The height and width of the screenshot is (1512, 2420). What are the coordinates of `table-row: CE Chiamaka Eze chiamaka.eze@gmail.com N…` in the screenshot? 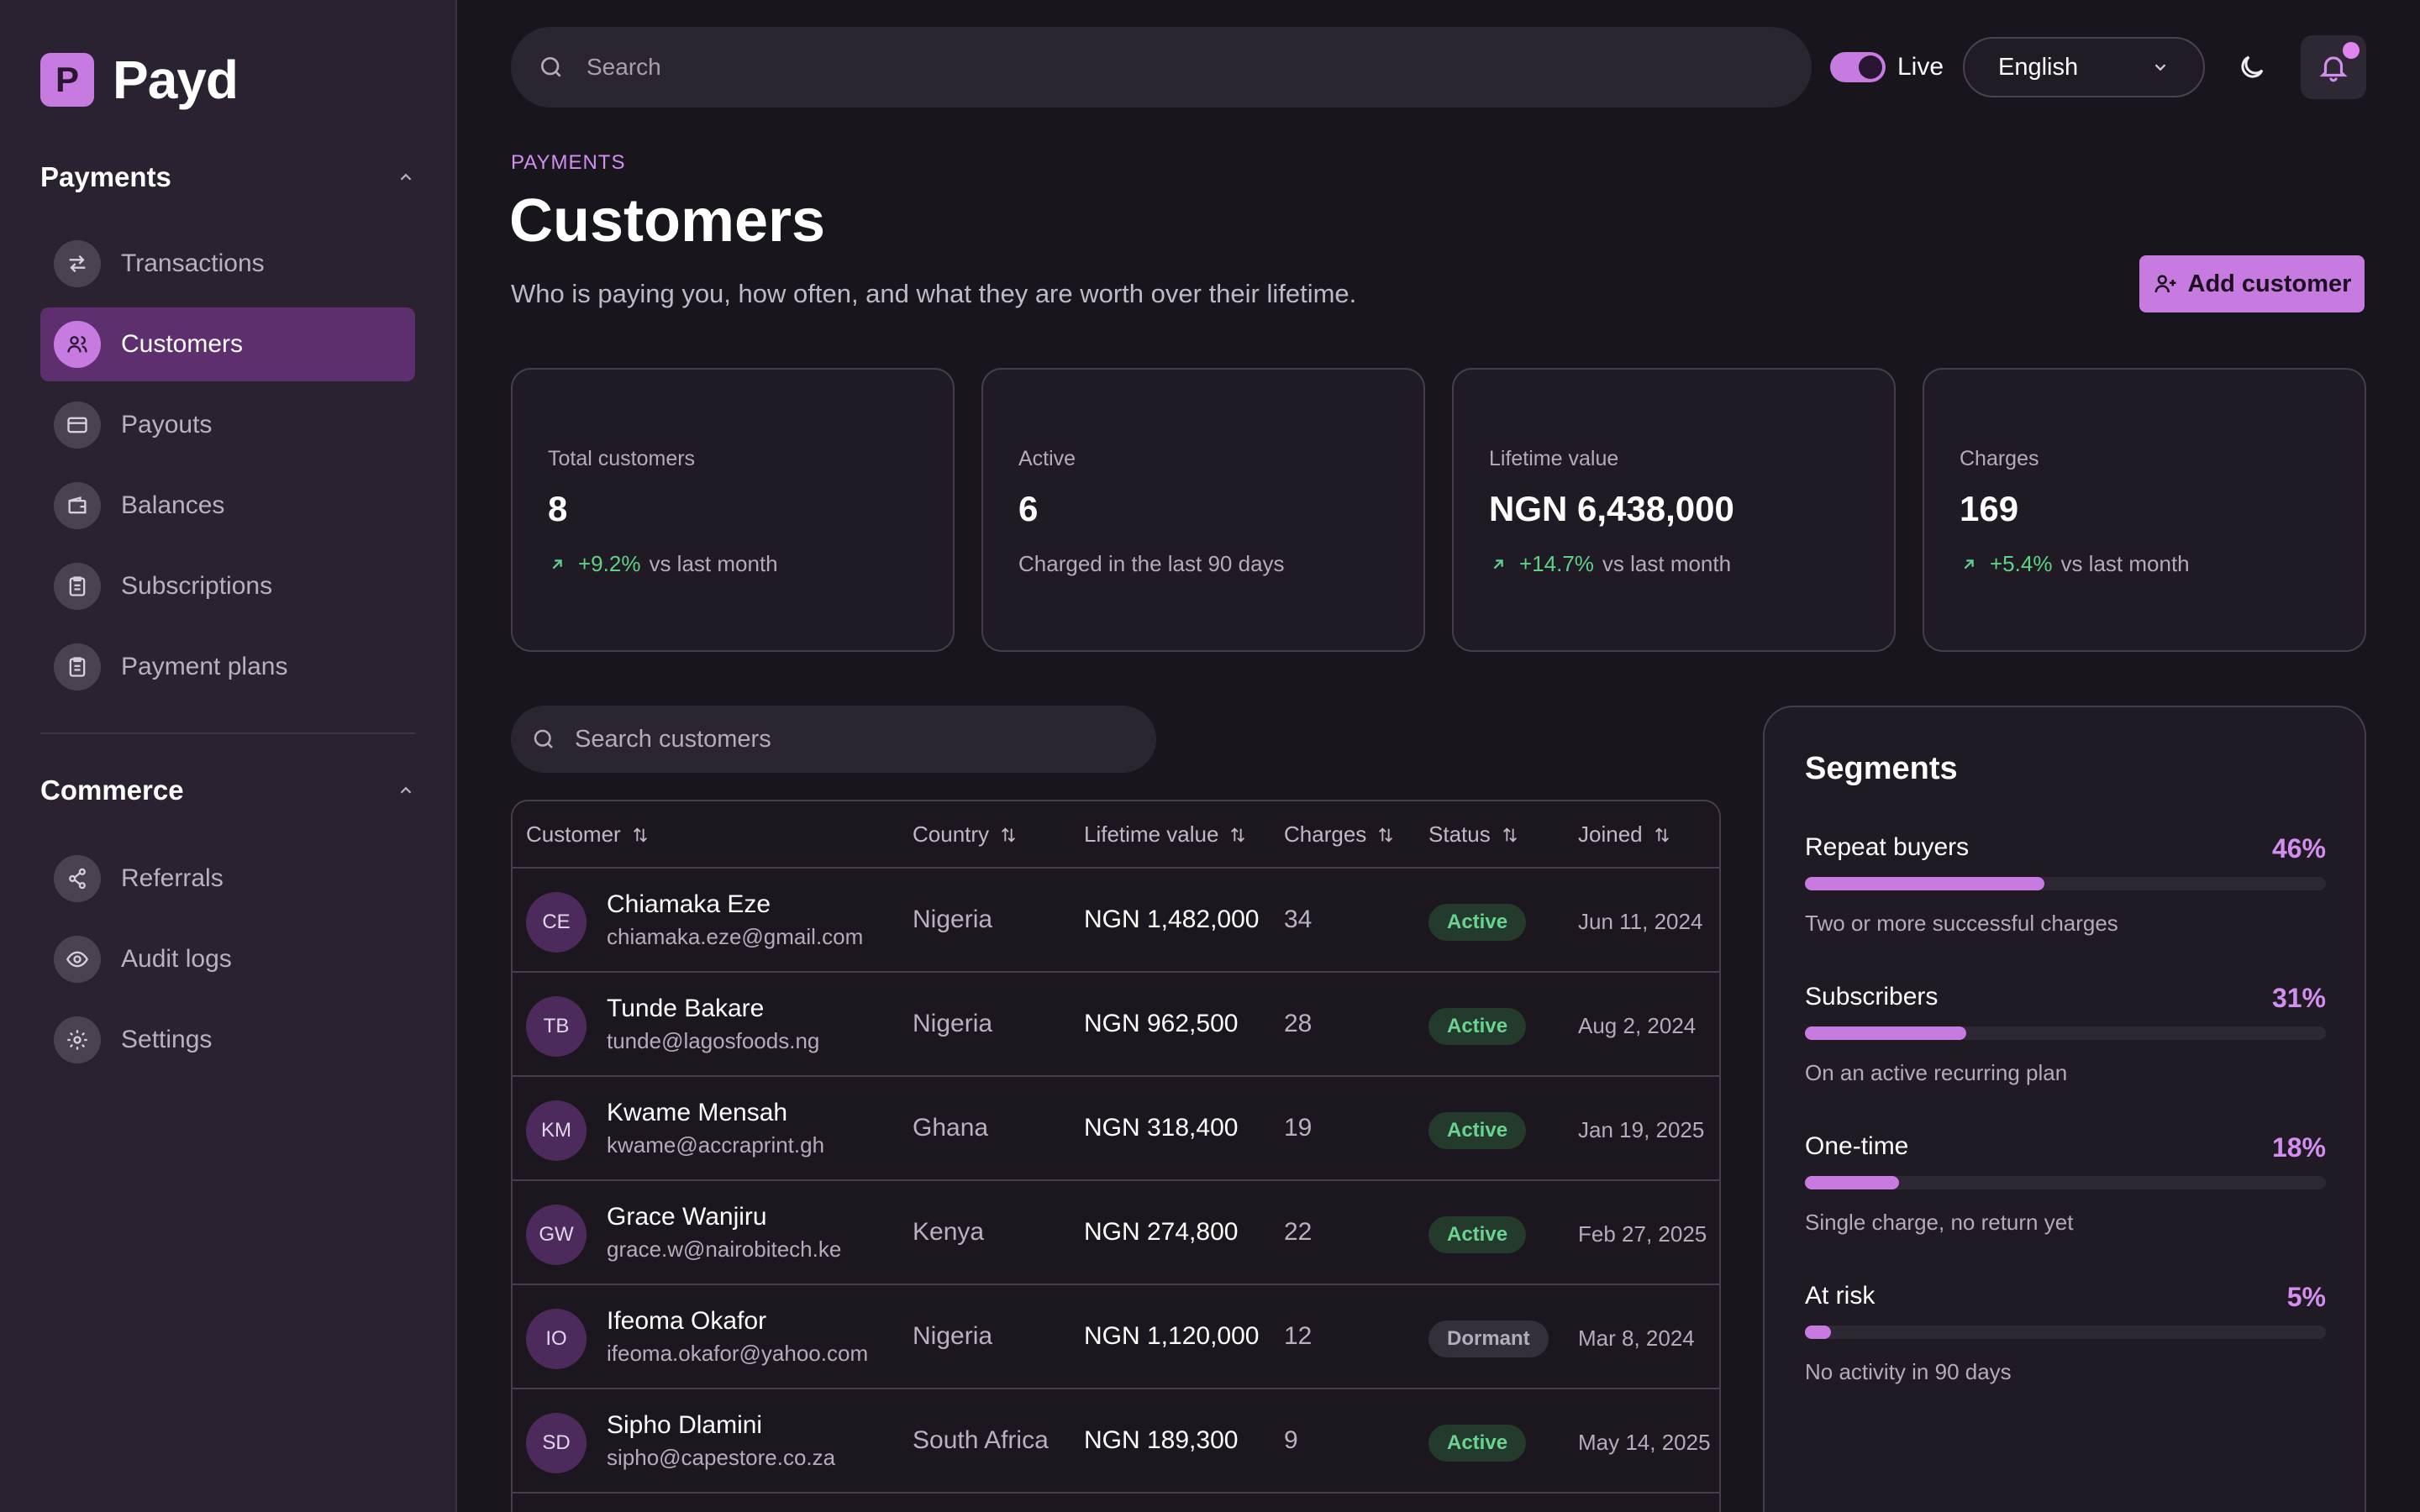 It's located at (1116, 921).